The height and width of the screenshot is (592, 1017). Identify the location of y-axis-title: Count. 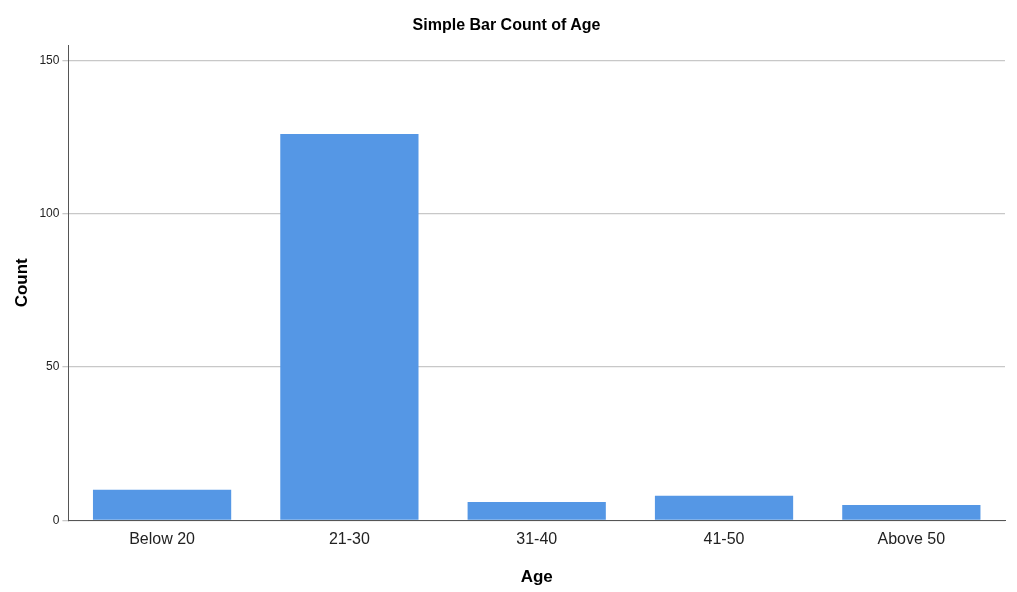
(21, 282).